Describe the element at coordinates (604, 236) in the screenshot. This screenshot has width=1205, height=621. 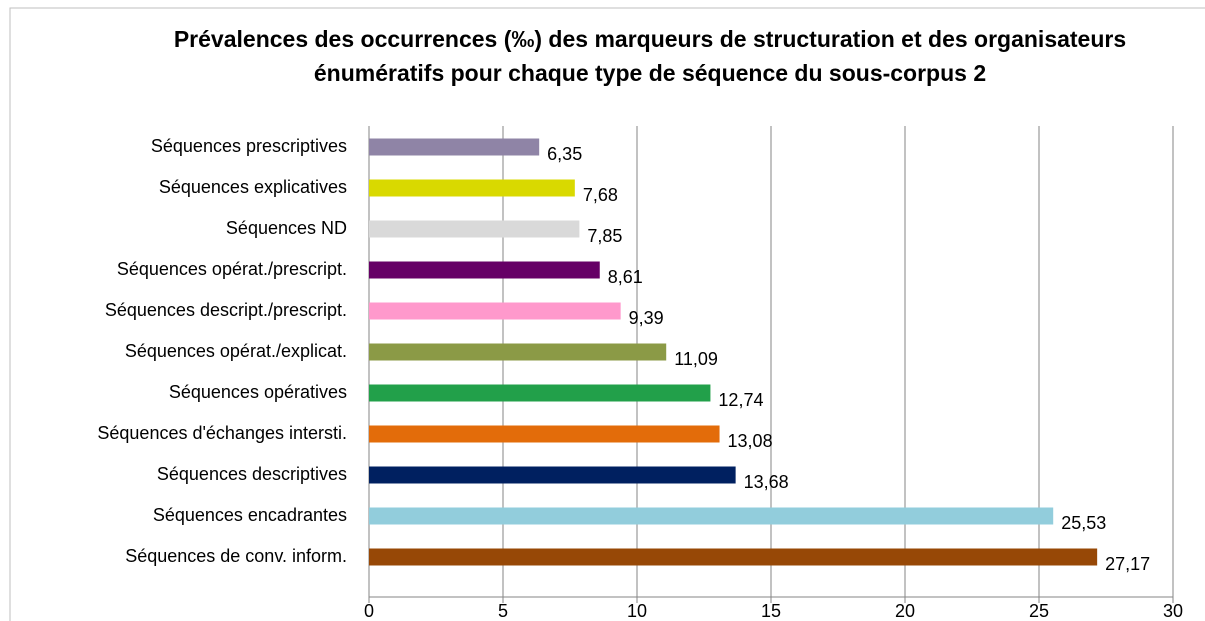
I see `value-label: 7,85` at that location.